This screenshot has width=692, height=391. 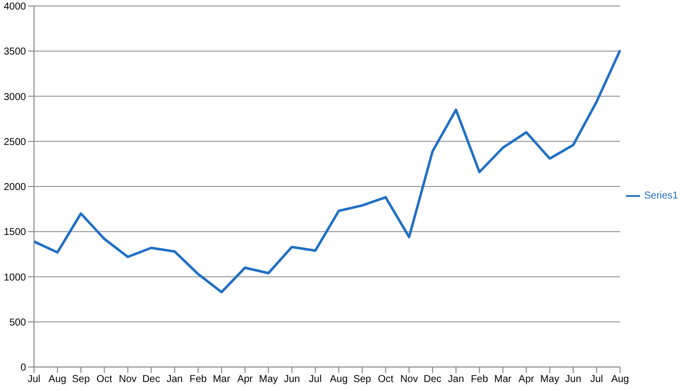 I want to click on y-tick-label: 3000, so click(x=15, y=97).